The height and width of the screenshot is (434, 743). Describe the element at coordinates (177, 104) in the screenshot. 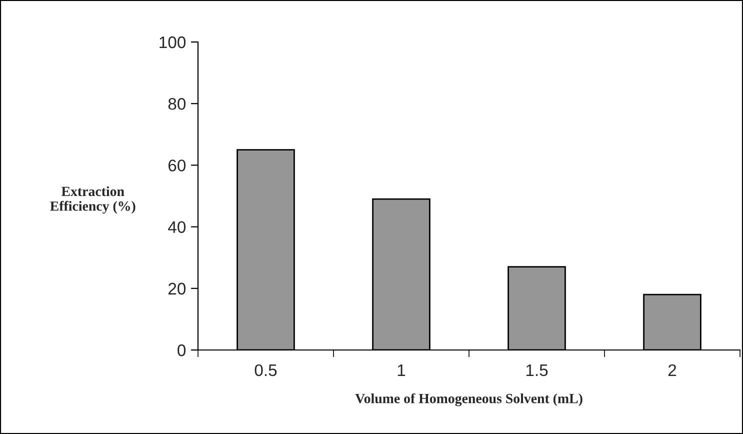

I see `y-tick-label: 80` at that location.